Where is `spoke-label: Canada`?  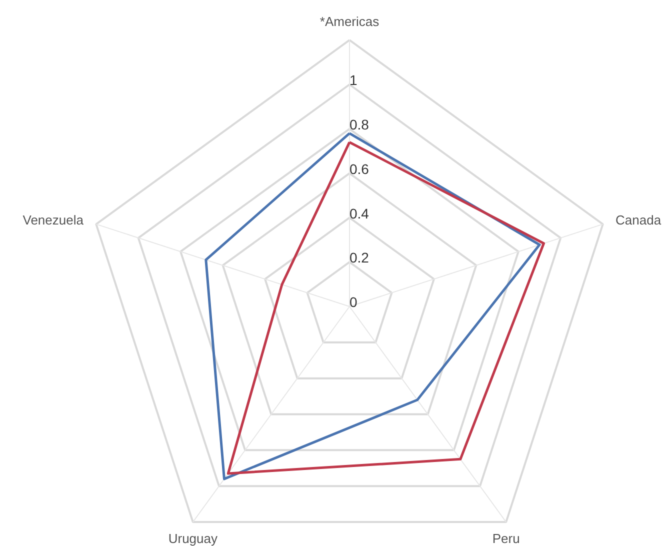 spoke-label: Canada is located at coordinates (639, 220).